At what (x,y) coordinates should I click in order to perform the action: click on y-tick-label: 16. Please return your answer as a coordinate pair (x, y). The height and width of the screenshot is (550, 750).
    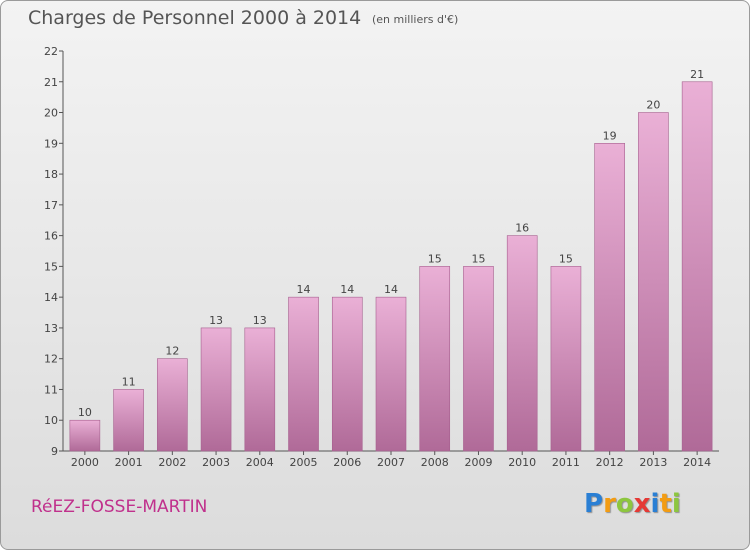
    Looking at the image, I should click on (51, 236).